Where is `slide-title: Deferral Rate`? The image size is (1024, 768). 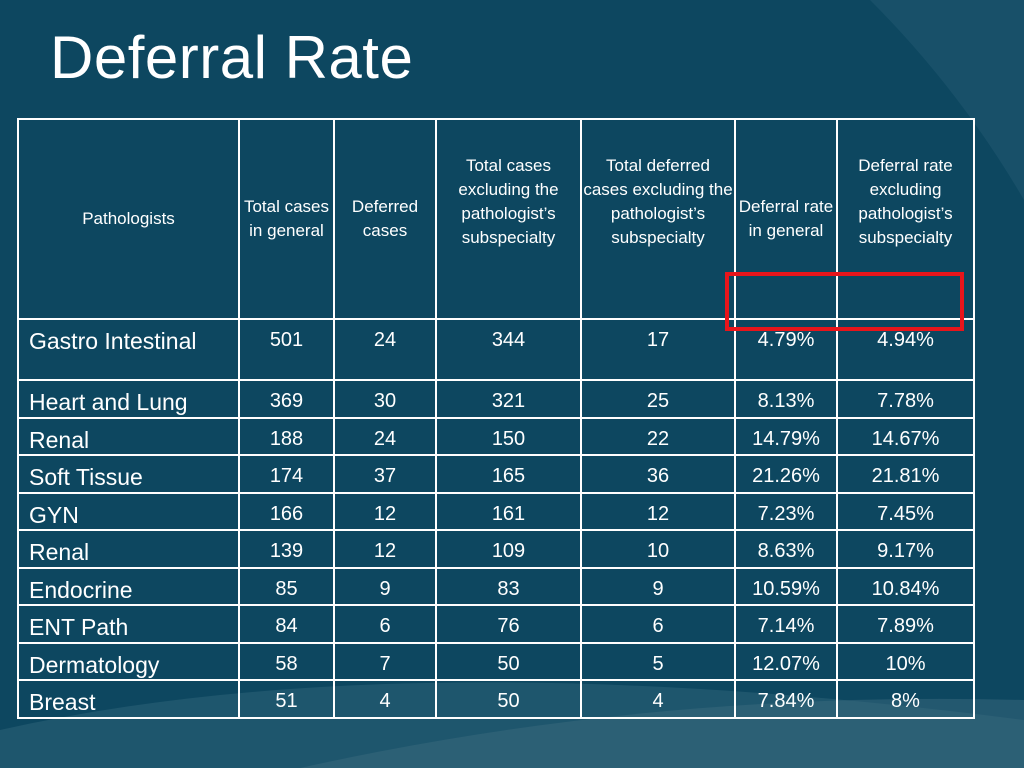 slide-title: Deferral Rate is located at coordinates (232, 57).